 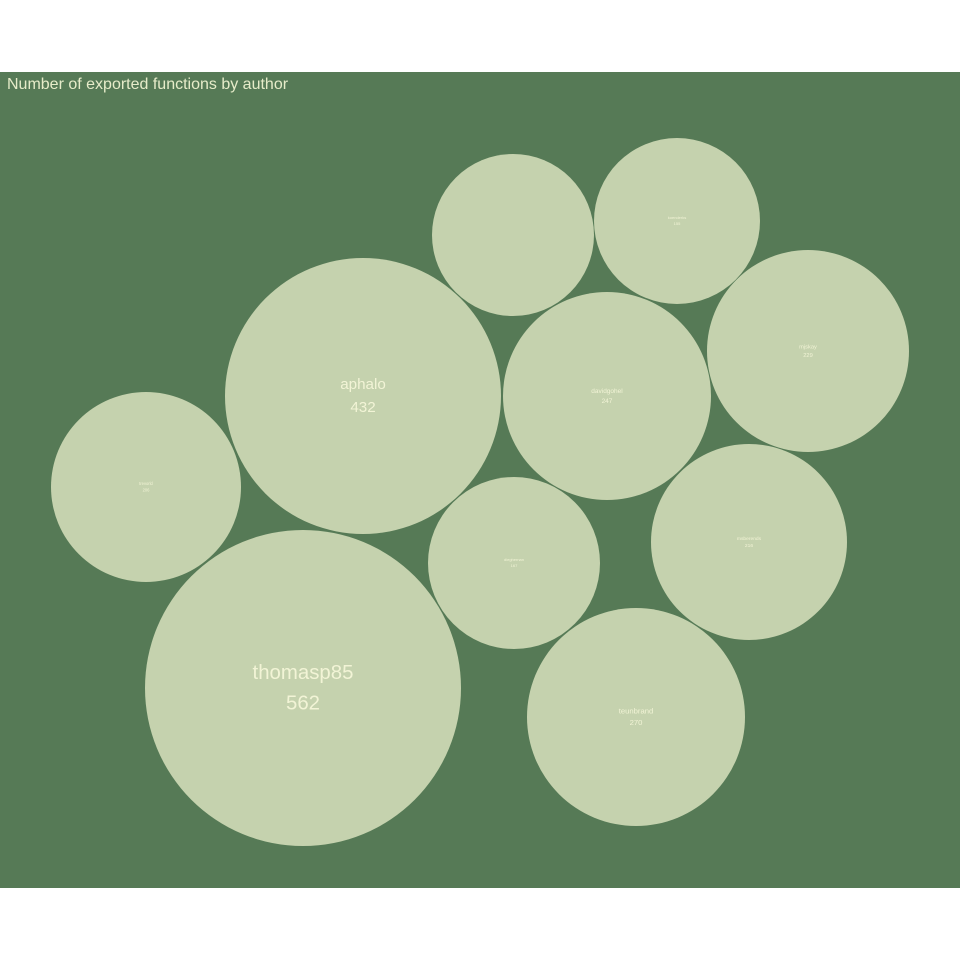 I want to click on bubble-name-label: koenderks, so click(x=677, y=217).